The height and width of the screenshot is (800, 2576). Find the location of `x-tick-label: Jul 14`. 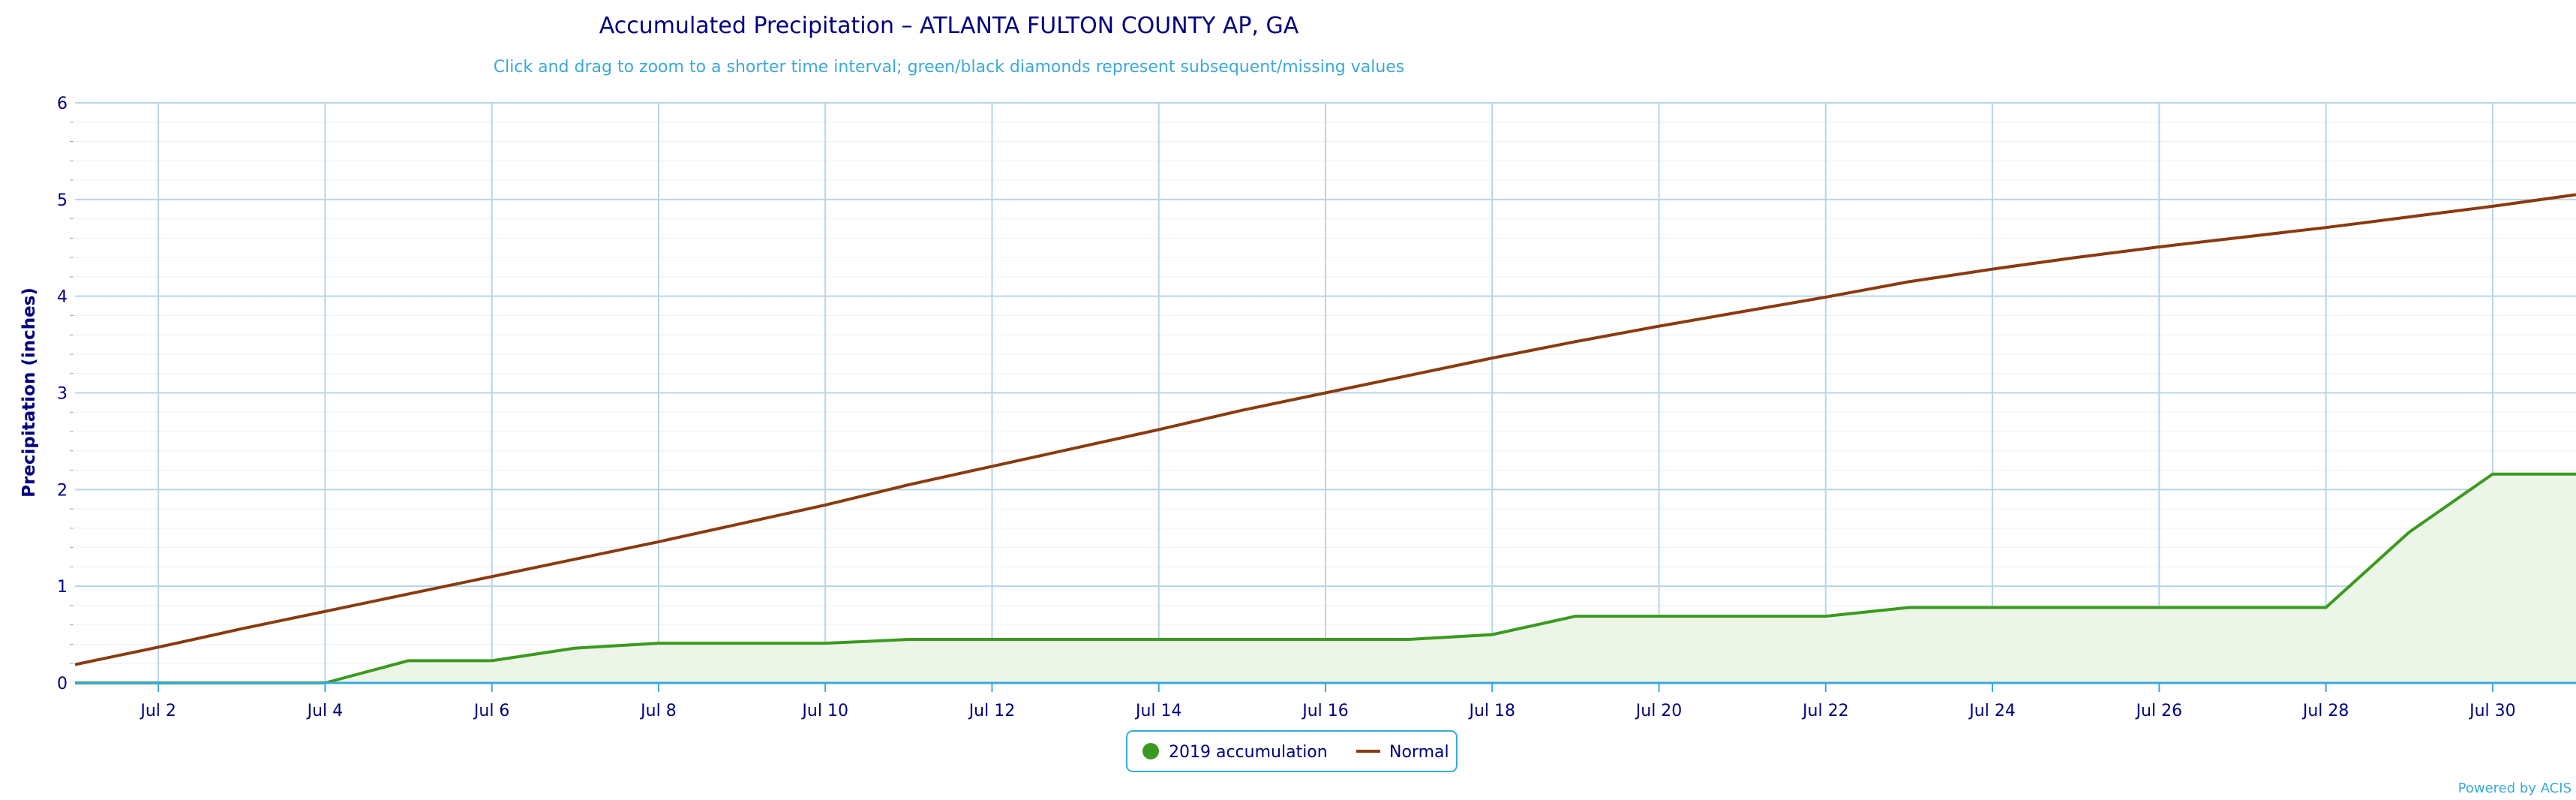

x-tick-label: Jul 14 is located at coordinates (1158, 711).